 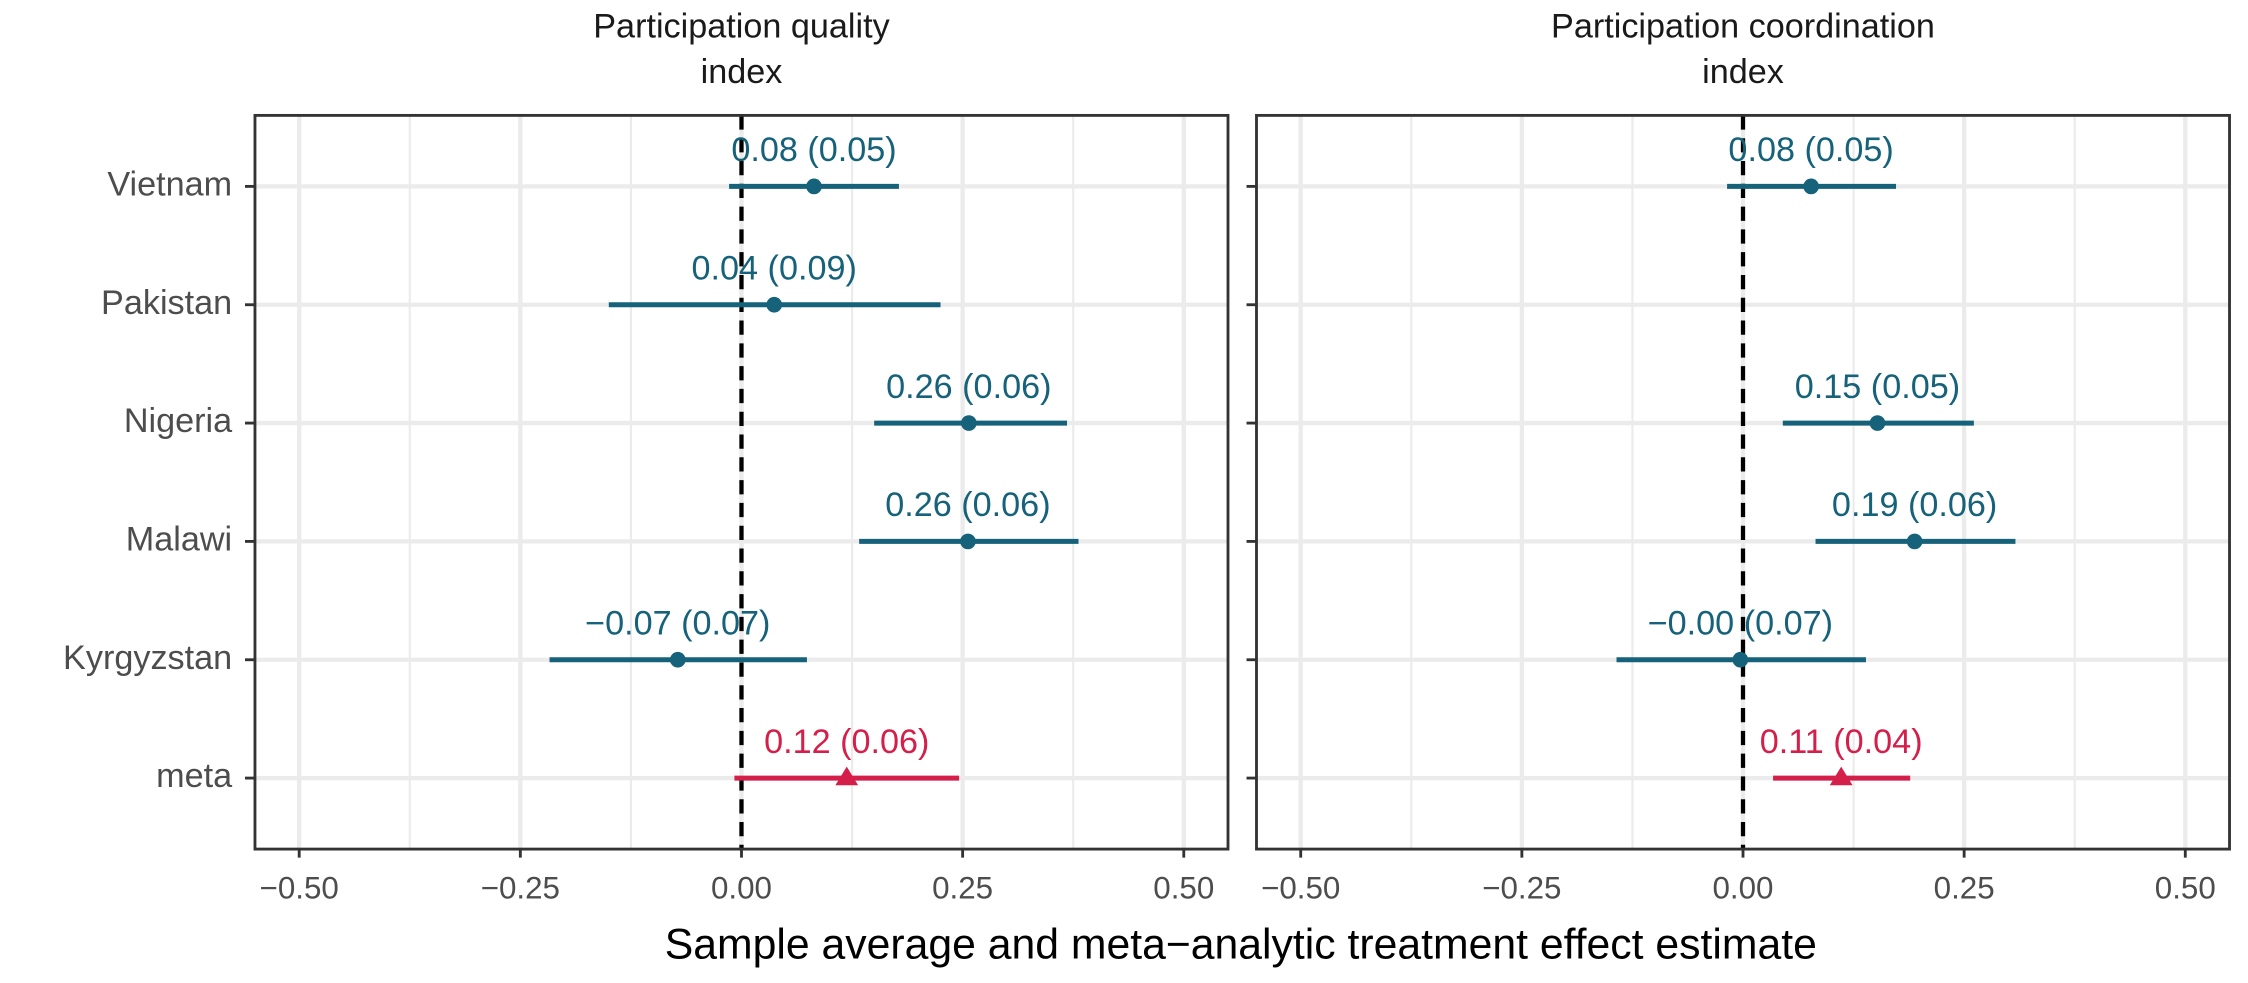 I want to click on y-tick-label: meta, so click(x=194, y=776).